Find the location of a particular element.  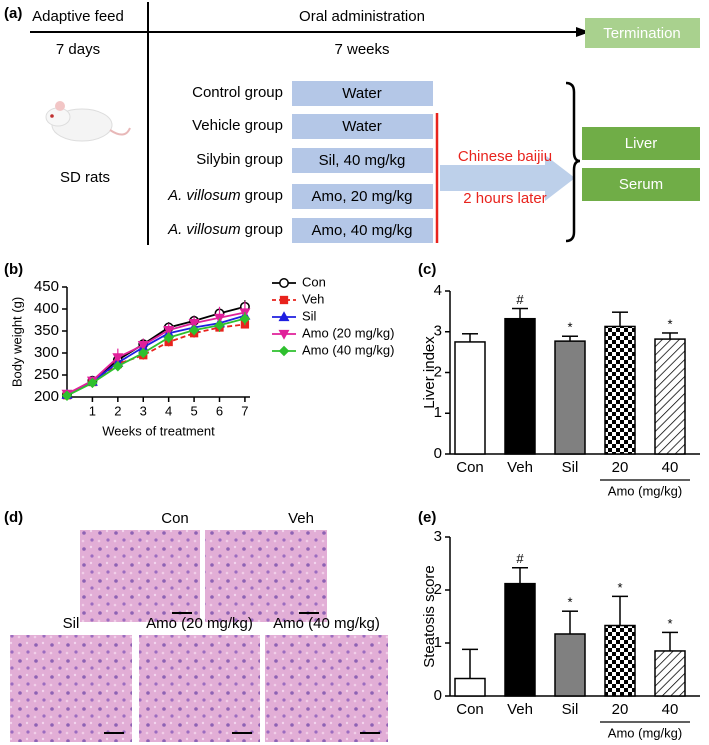

y-tick-label: 1 is located at coordinates (438, 412).